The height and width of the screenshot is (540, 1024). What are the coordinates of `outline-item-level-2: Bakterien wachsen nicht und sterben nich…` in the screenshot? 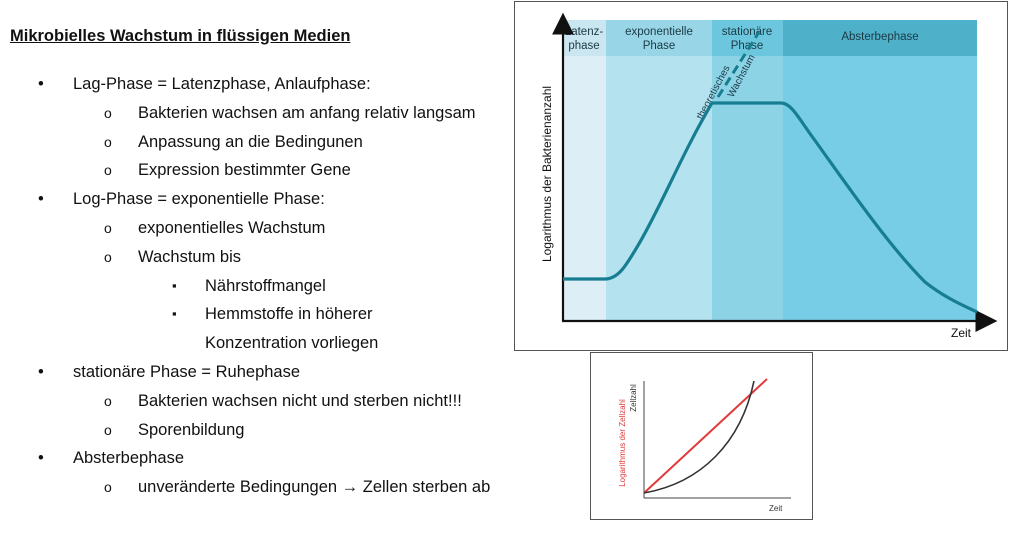 It's located at (300, 400).